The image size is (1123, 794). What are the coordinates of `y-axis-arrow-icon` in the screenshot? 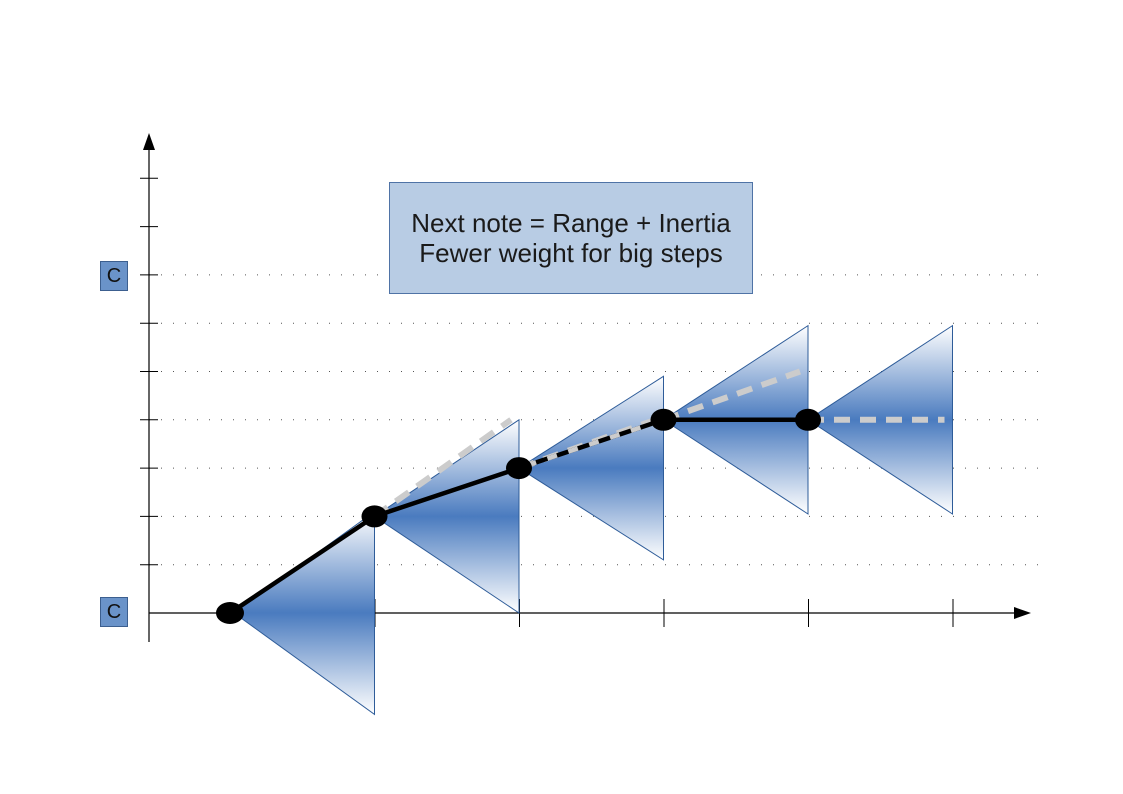 It's located at (149, 141).